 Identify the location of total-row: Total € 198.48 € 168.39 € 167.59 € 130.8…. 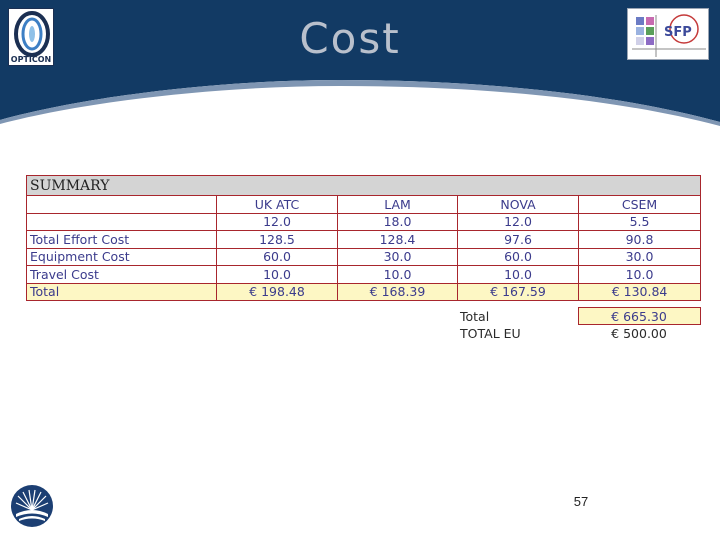
(364, 291).